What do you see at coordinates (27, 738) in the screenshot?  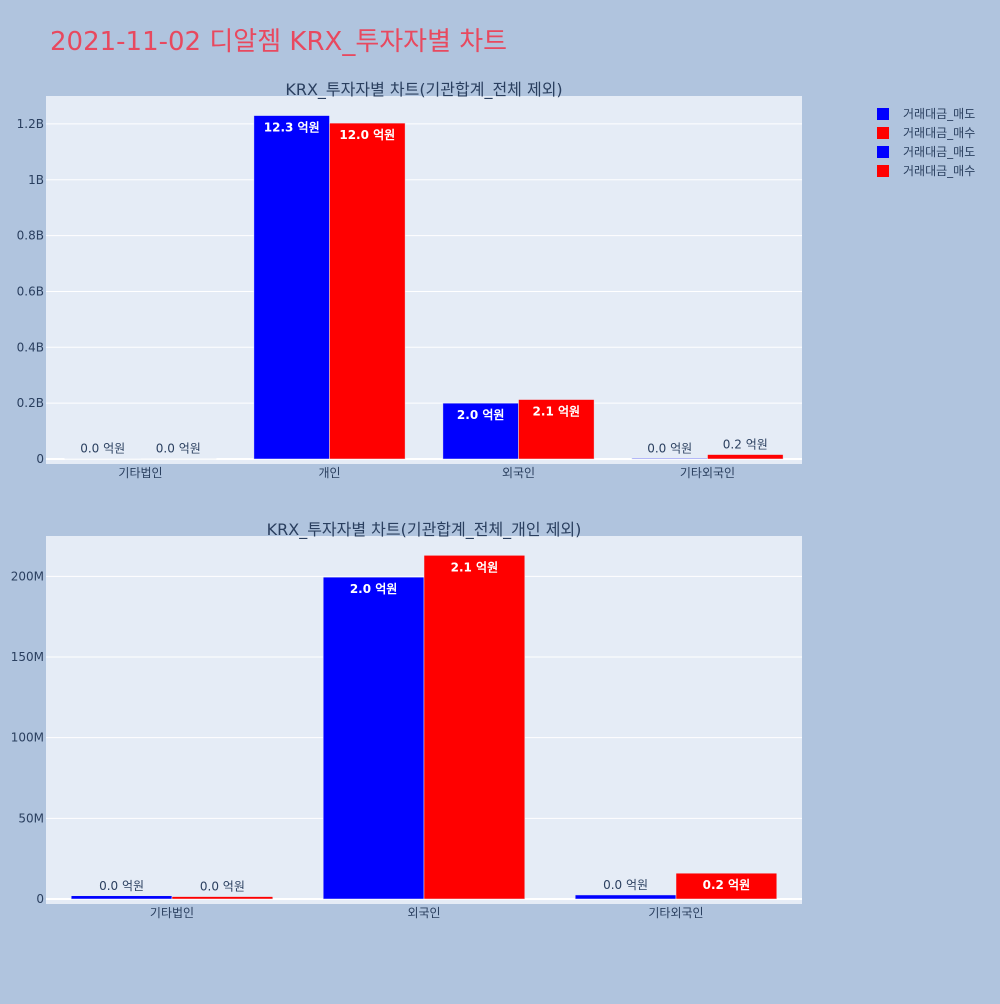 I see `y-tick-label: 100M` at bounding box center [27, 738].